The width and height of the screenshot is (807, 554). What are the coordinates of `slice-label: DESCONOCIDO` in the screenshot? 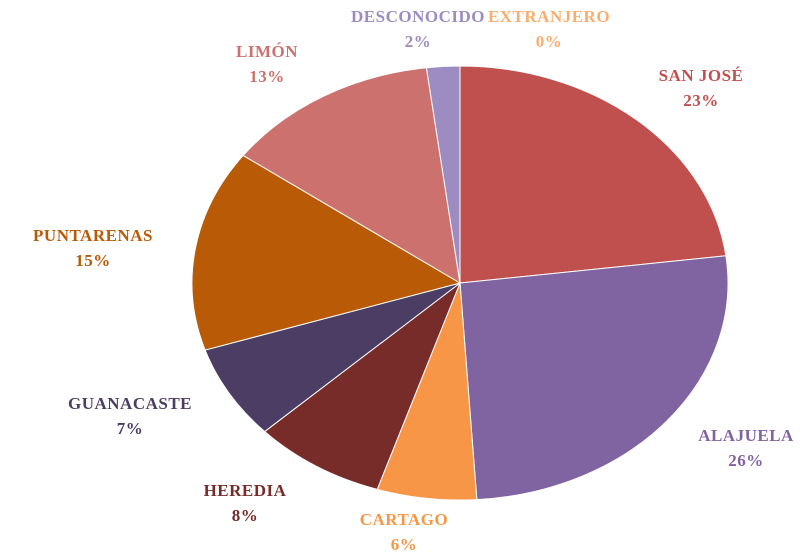 It's located at (418, 16).